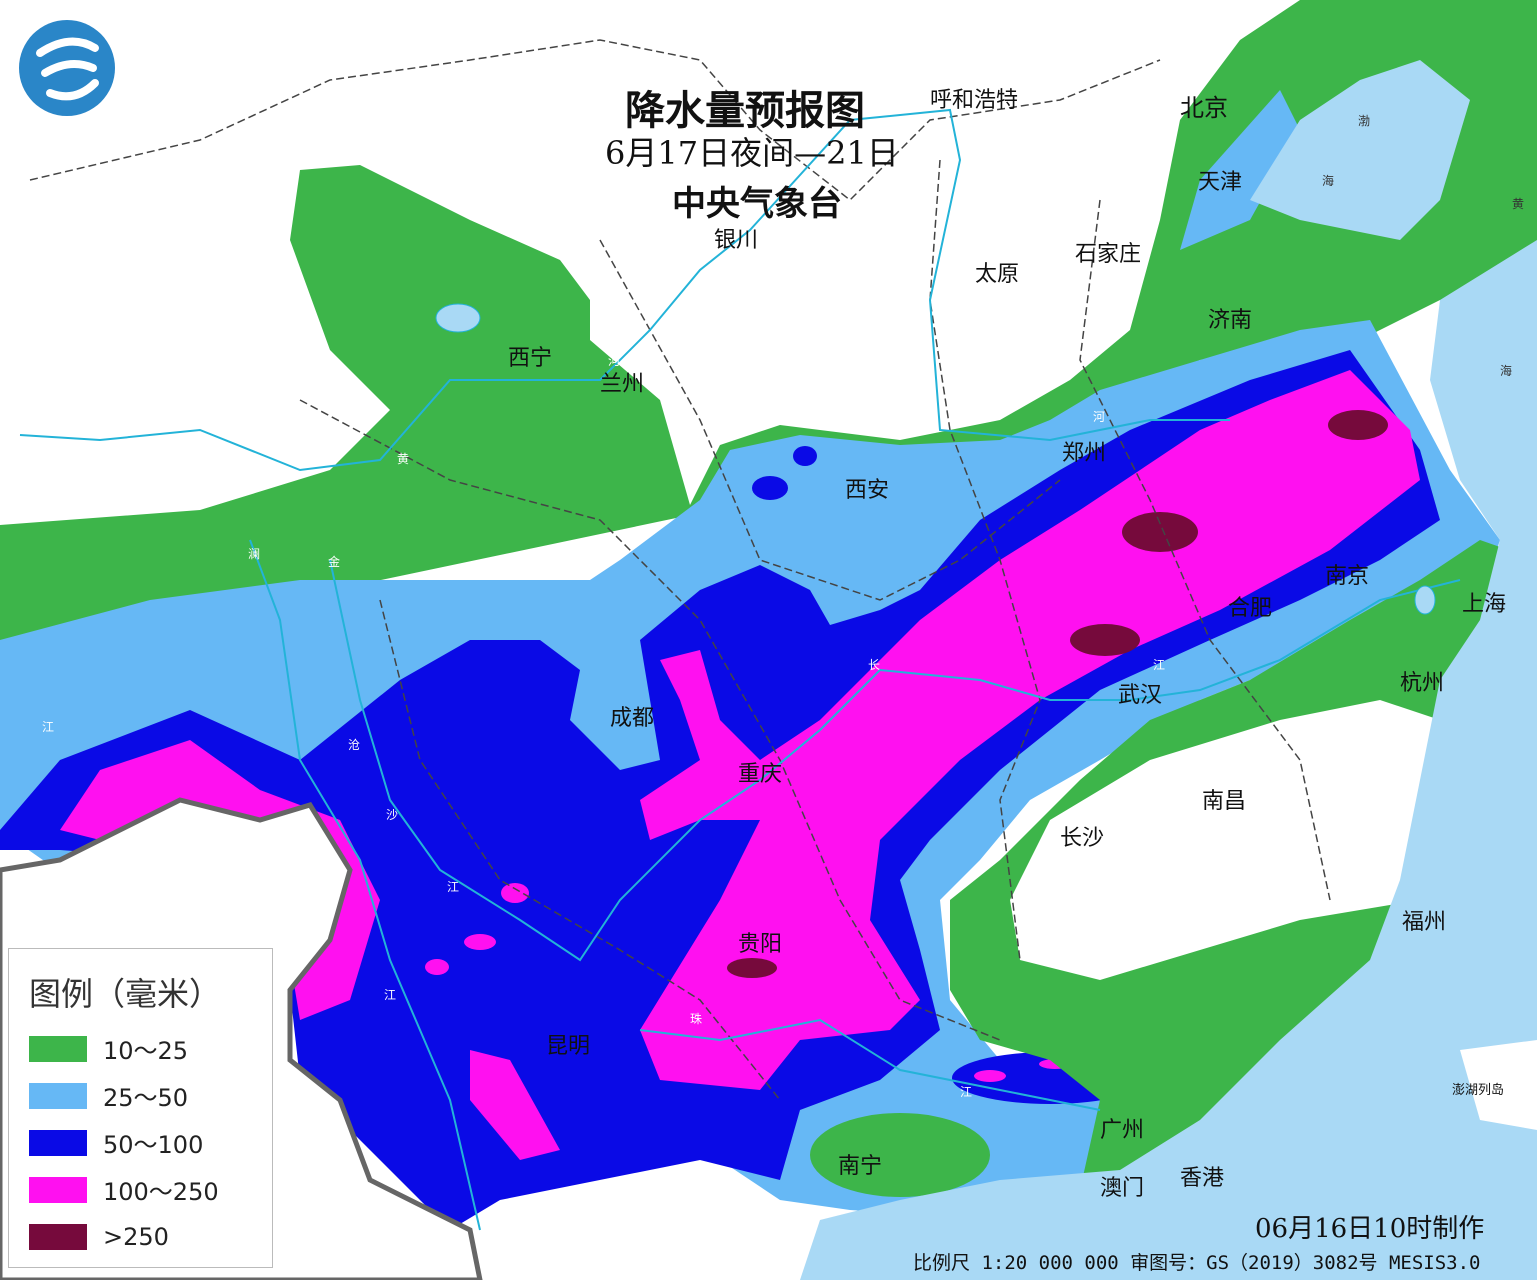 This screenshot has width=1537, height=1280. What do you see at coordinates (146, 1051) in the screenshot?
I see `legend-label: 10～25` at bounding box center [146, 1051].